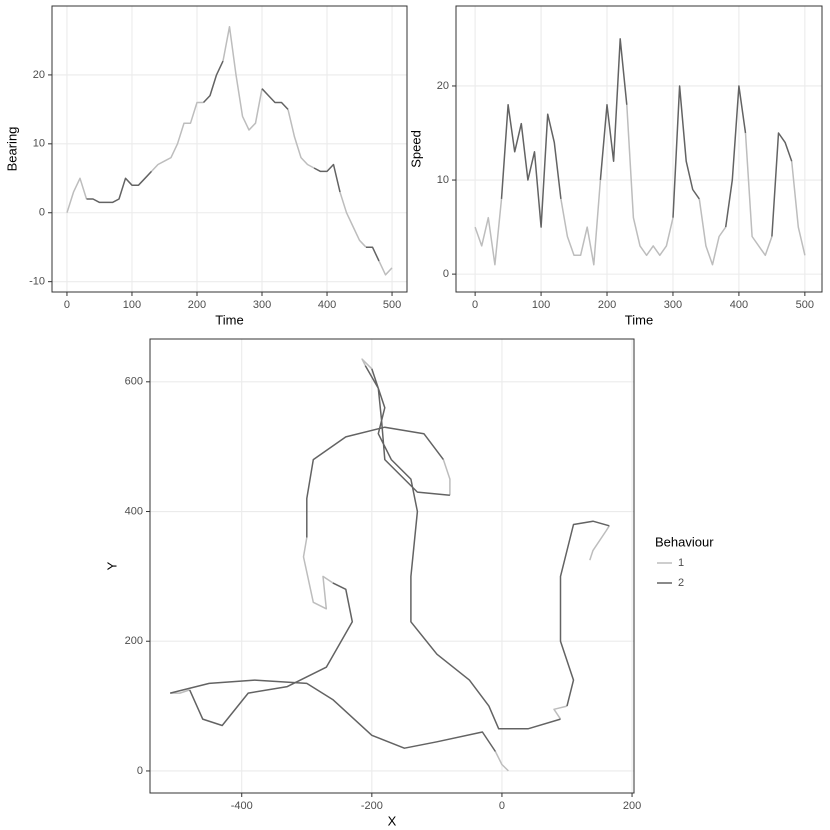 This screenshot has height=830, width=830. Describe the element at coordinates (134, 641) in the screenshot. I see `y-tick-label: 200` at that location.